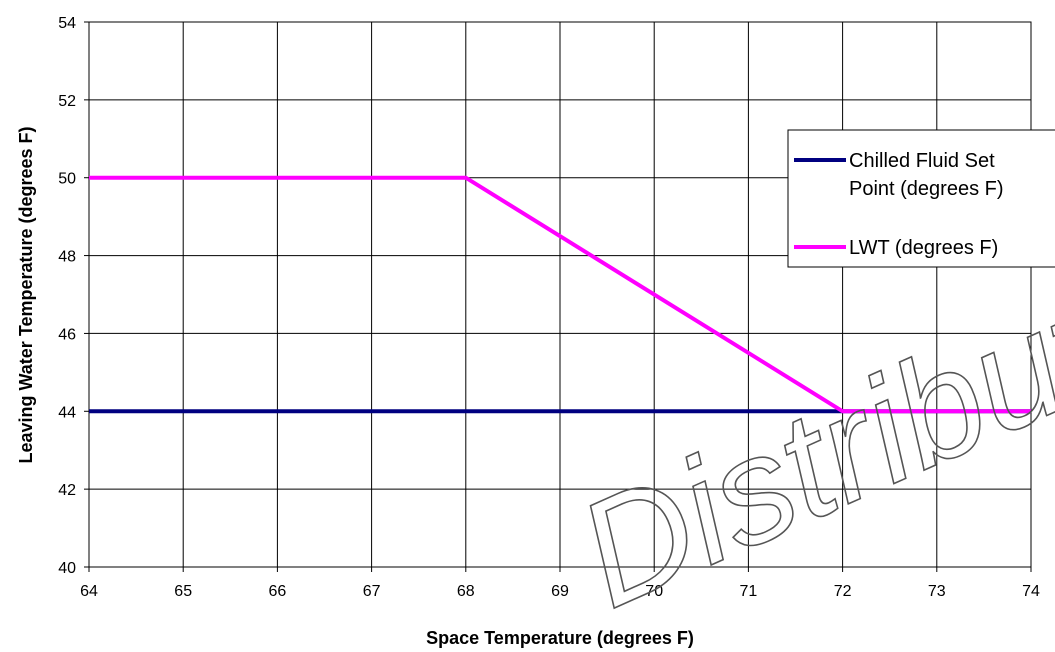 The width and height of the screenshot is (1055, 652). Describe the element at coordinates (67, 412) in the screenshot. I see `y-tick-label: 44` at that location.